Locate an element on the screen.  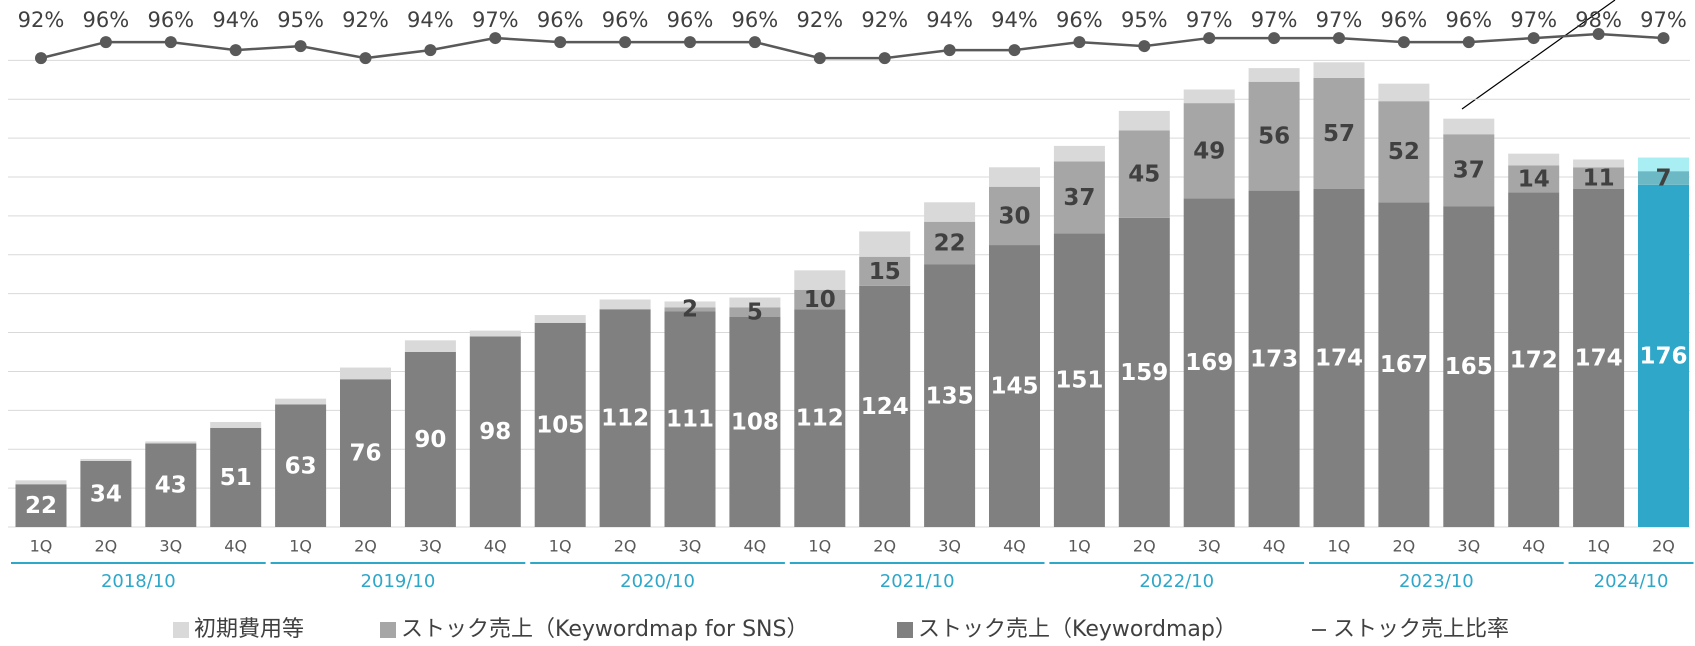
data-label: 105 is located at coordinates (560, 425).